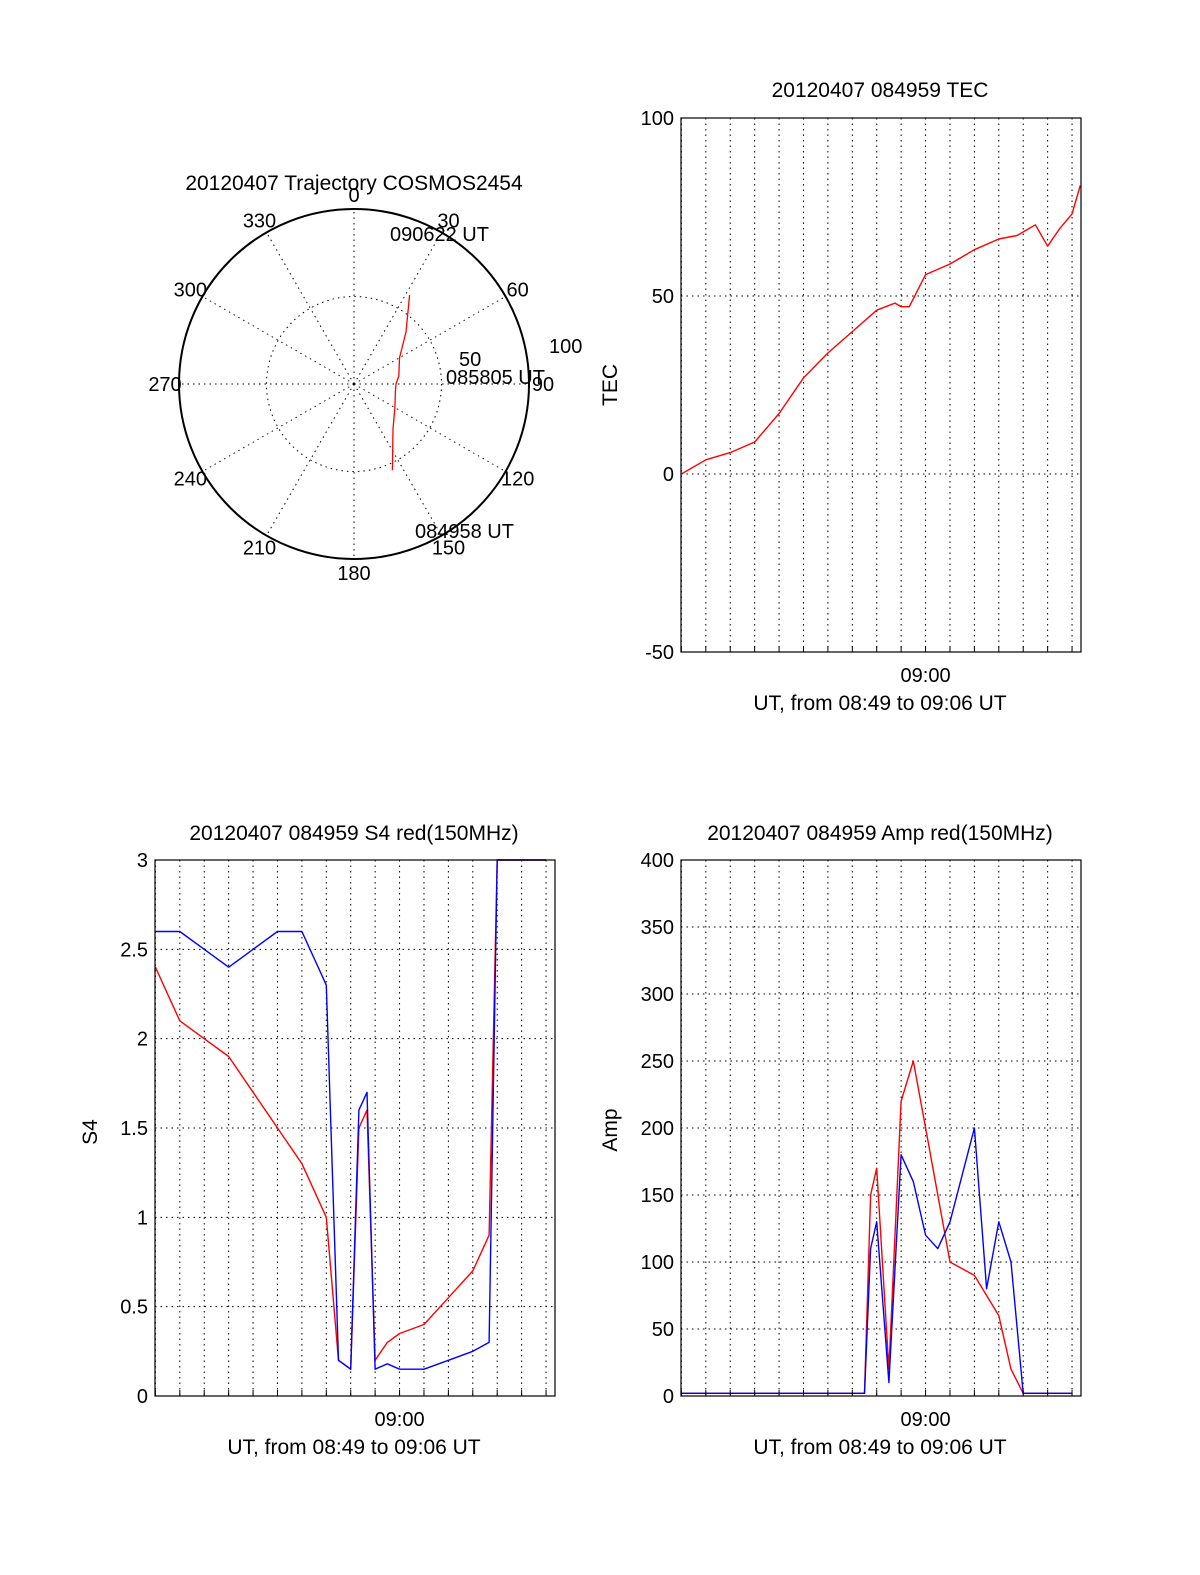  I want to click on tec-grid, so click(880, 385).